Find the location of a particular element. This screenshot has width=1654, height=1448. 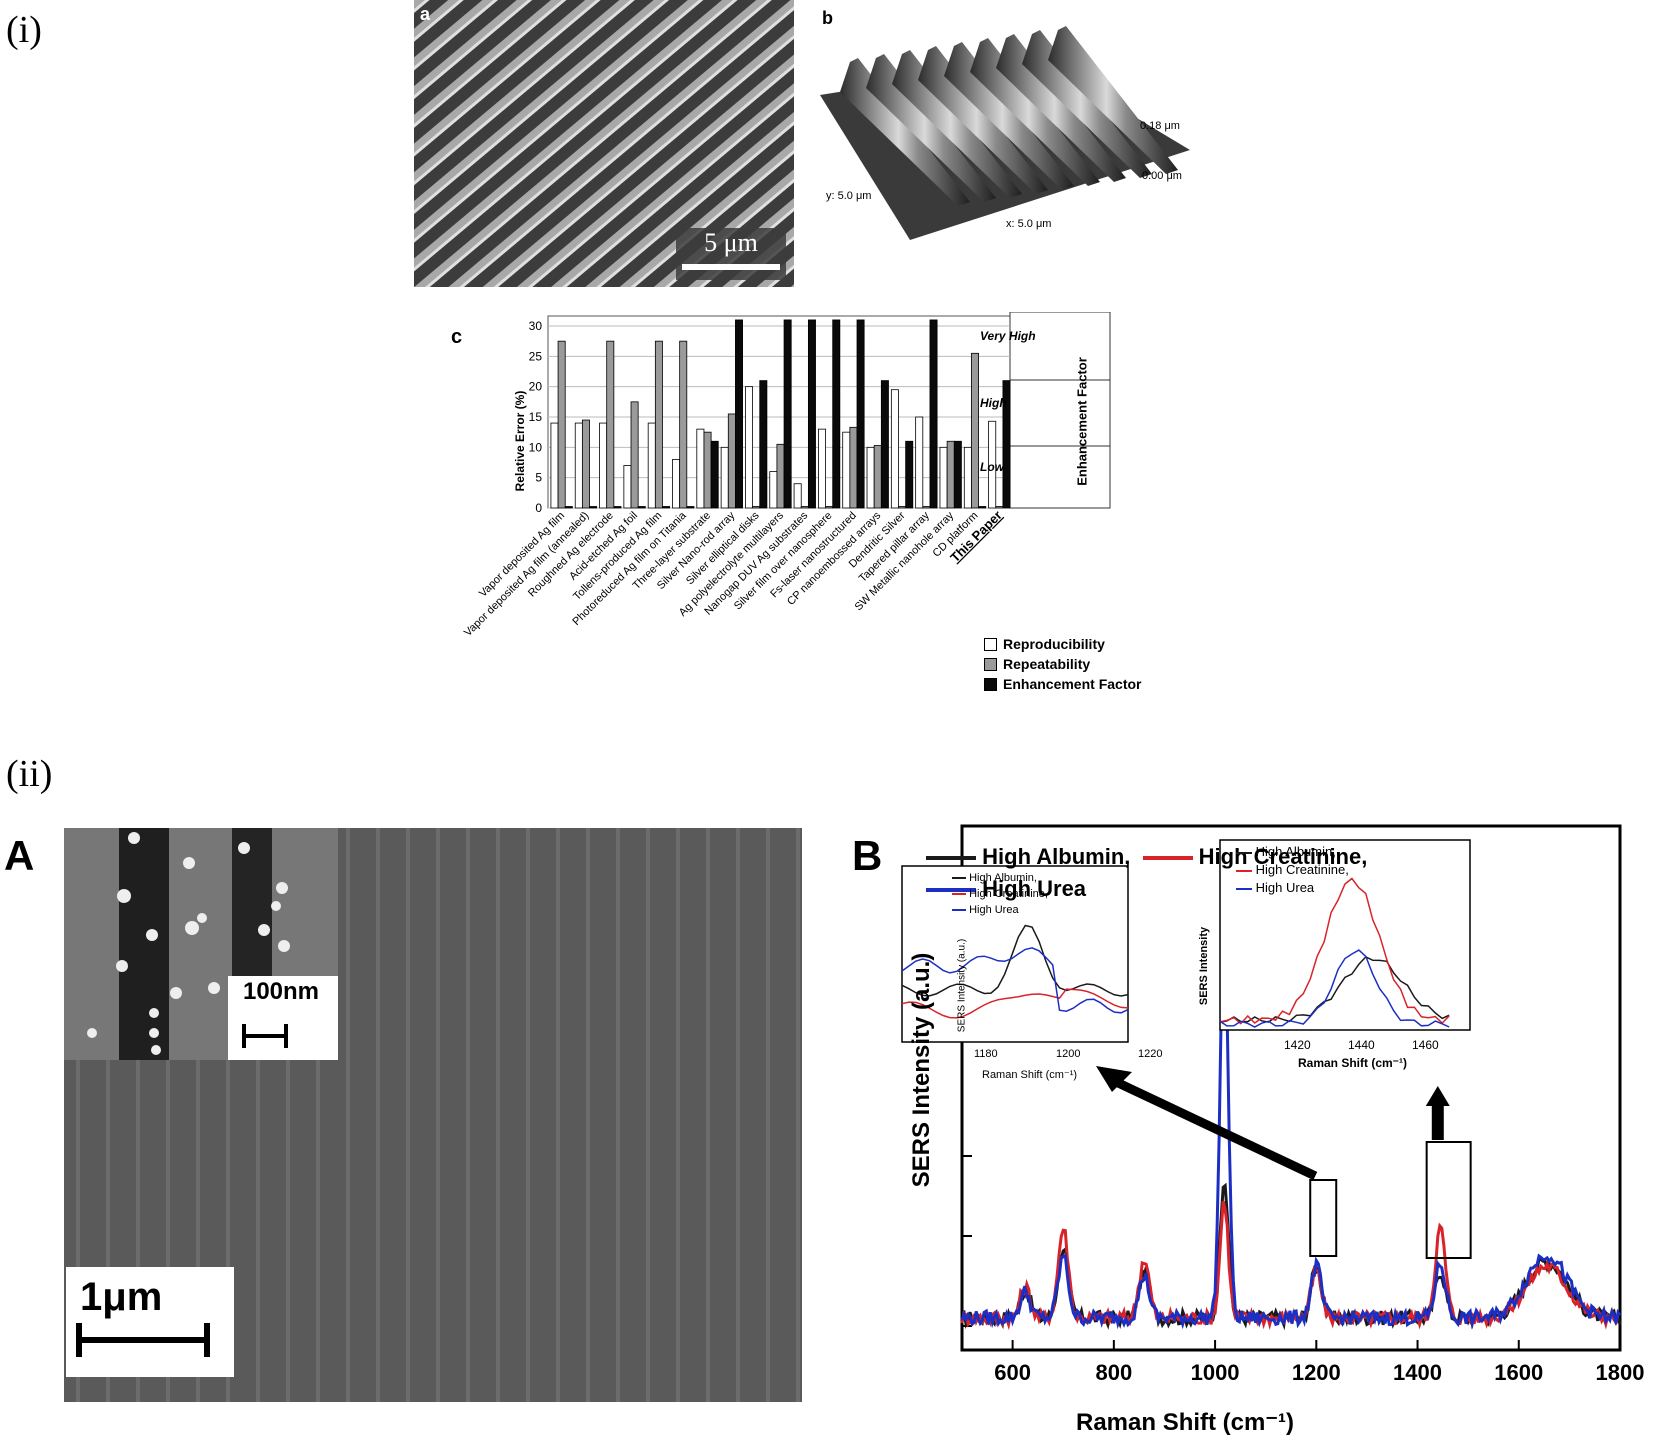

panel-a-letter: a is located at coordinates (425, 14).